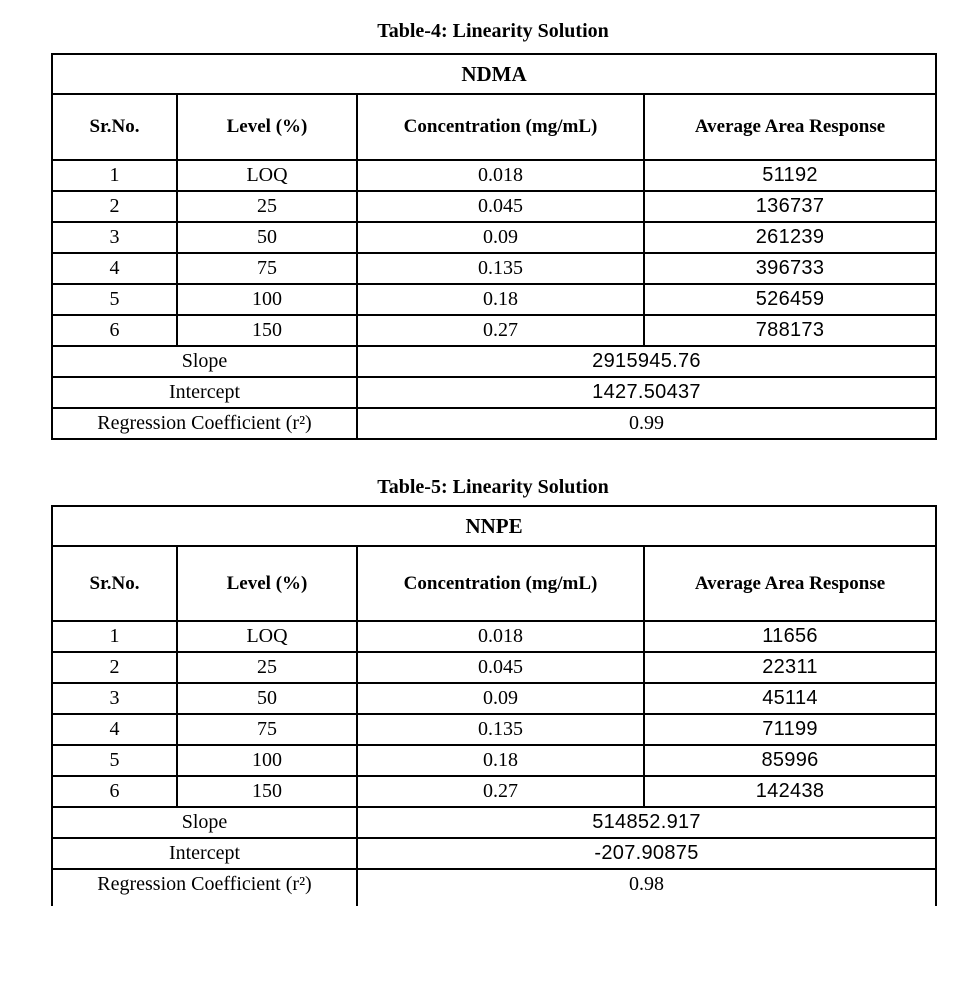 This screenshot has height=989, width=975. I want to click on table-row: 5 100 0.18 85996, so click(494, 760).